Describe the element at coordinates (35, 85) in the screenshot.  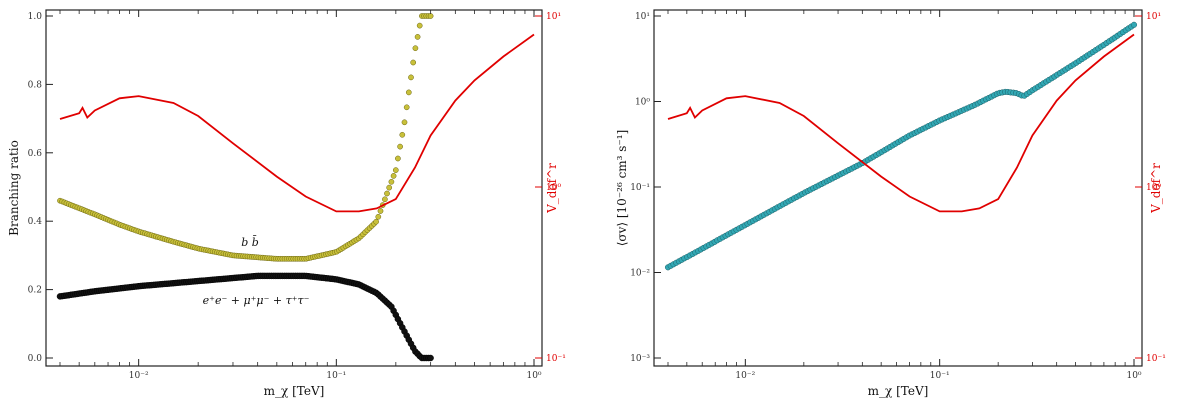
I see `y-tick-label: 0.8` at that location.